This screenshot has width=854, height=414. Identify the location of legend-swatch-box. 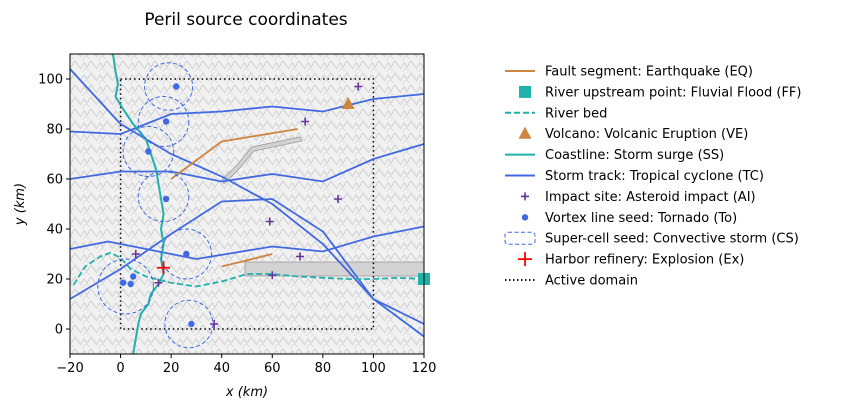
(520, 238).